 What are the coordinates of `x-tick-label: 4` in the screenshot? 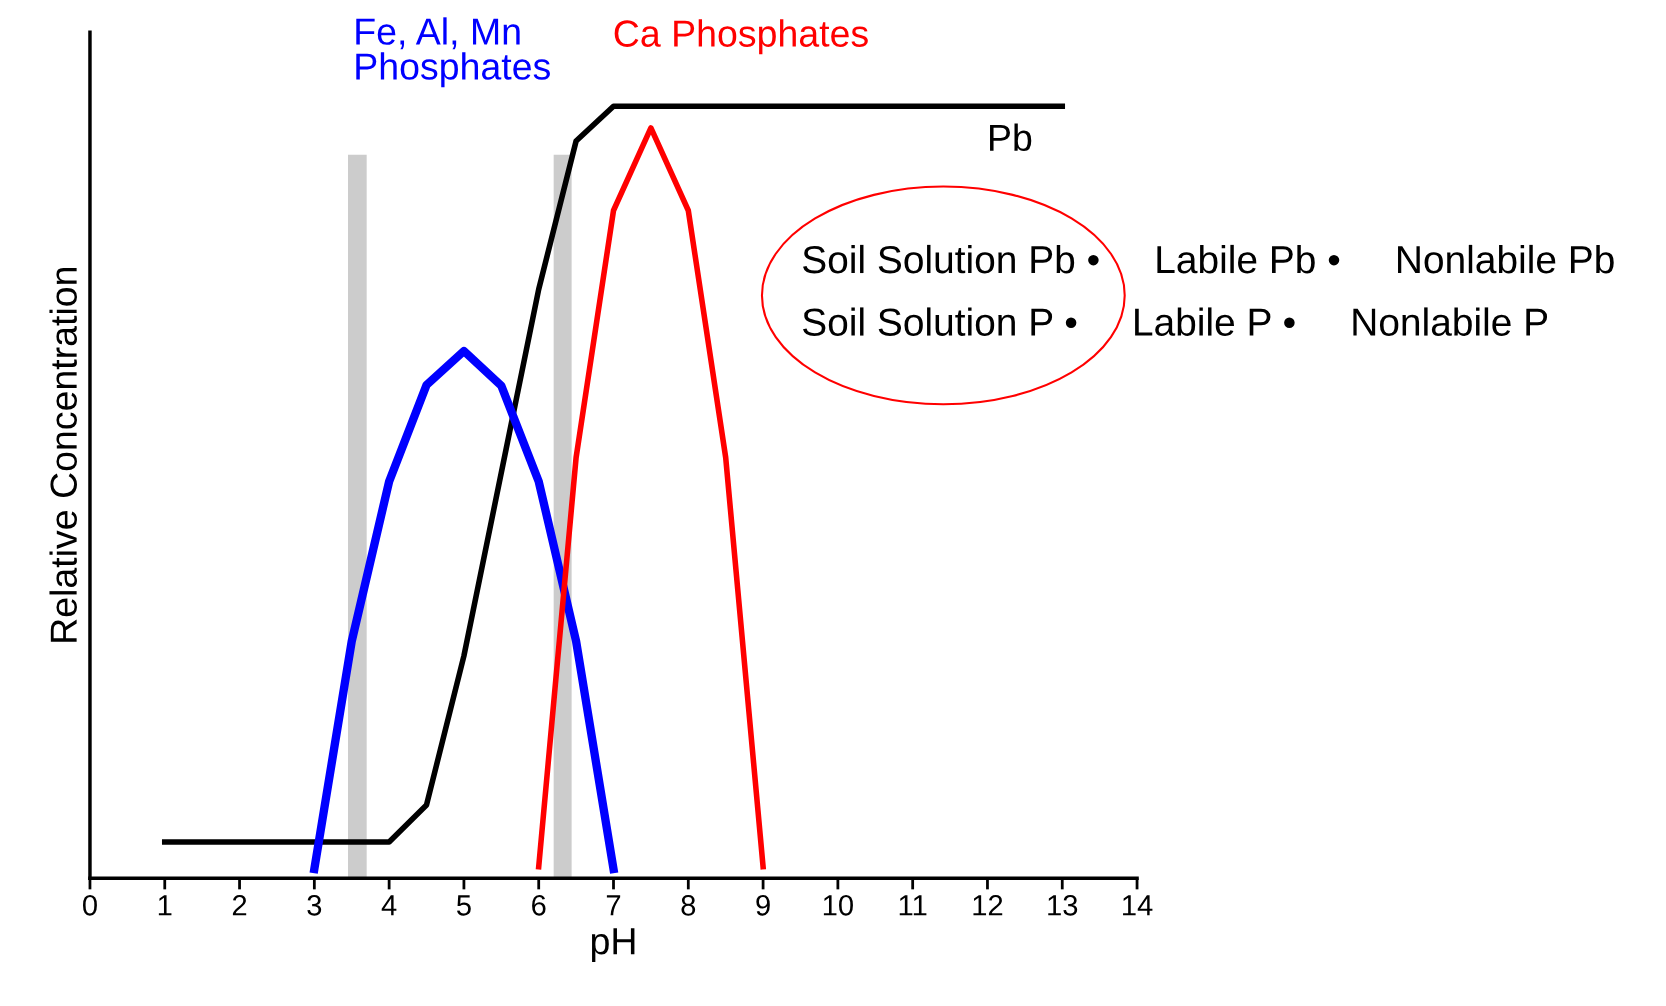 It's located at (389, 905).